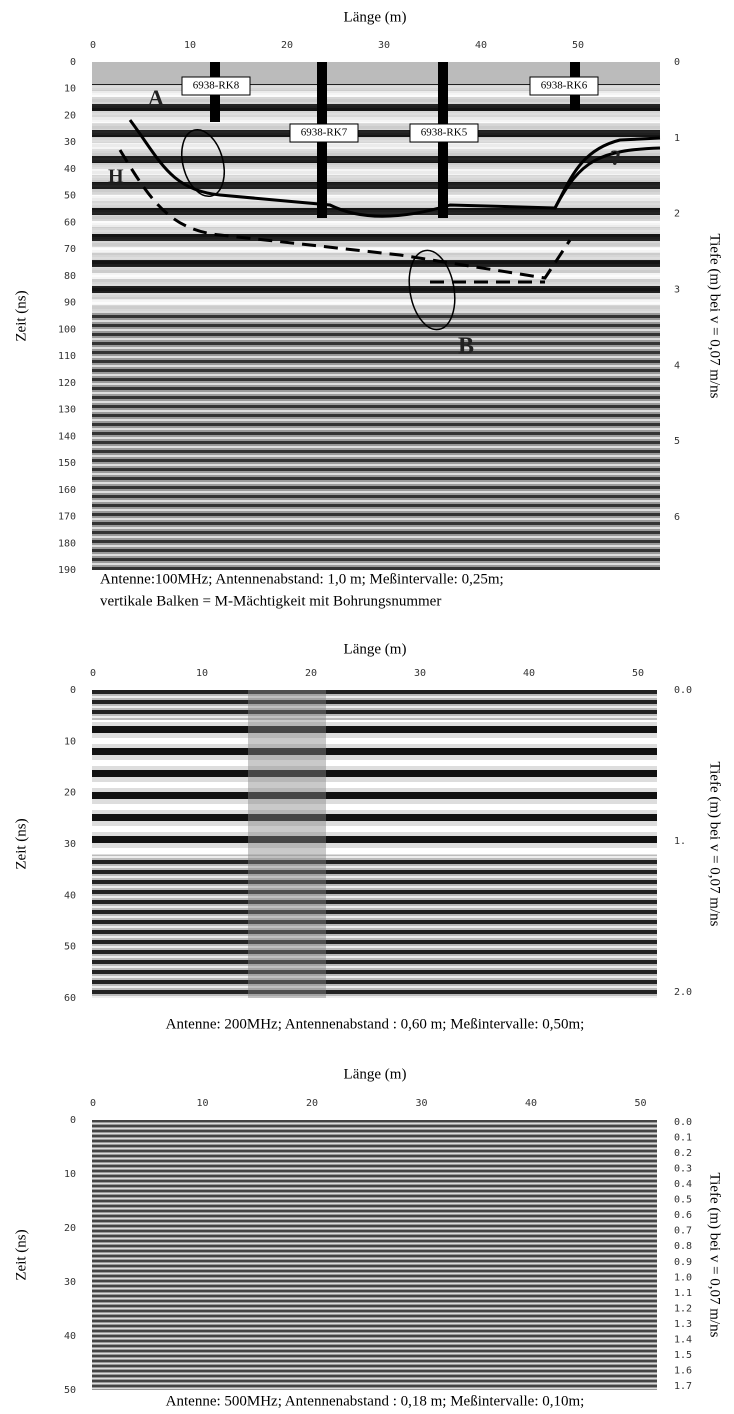 The width and height of the screenshot is (734, 1414). I want to click on y2-tick-label: 0.2, so click(683, 1153).